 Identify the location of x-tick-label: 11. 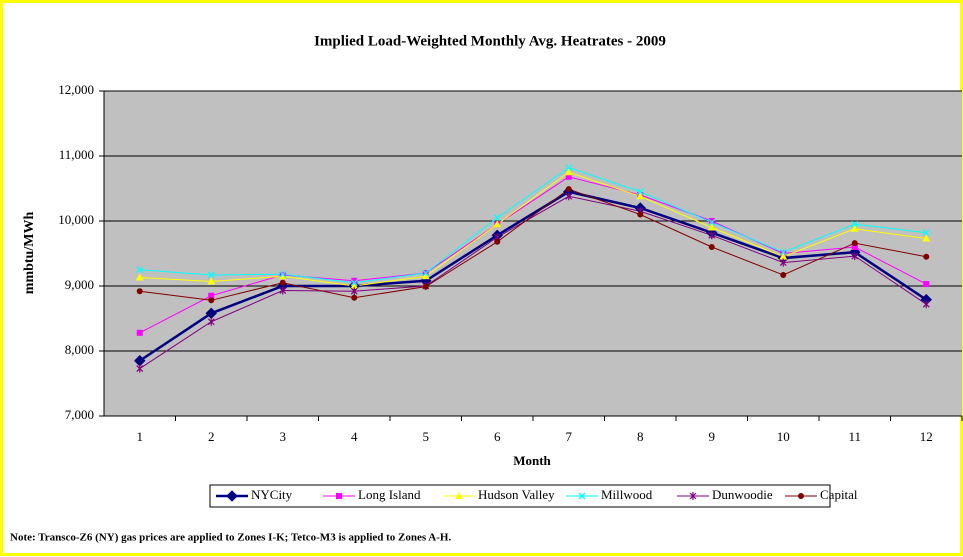
(854, 436).